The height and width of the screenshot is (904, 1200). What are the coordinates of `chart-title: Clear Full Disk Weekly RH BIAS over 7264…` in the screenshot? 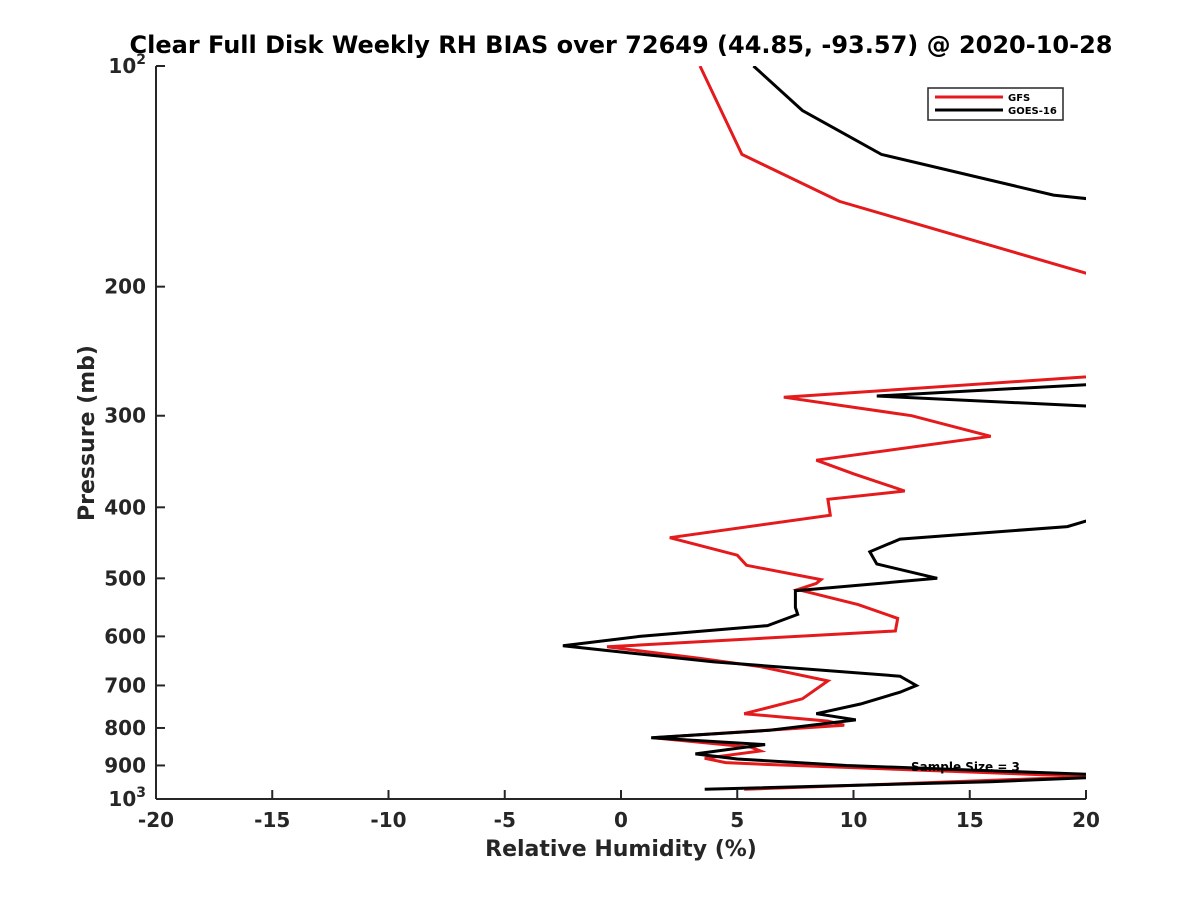 It's located at (621, 45).